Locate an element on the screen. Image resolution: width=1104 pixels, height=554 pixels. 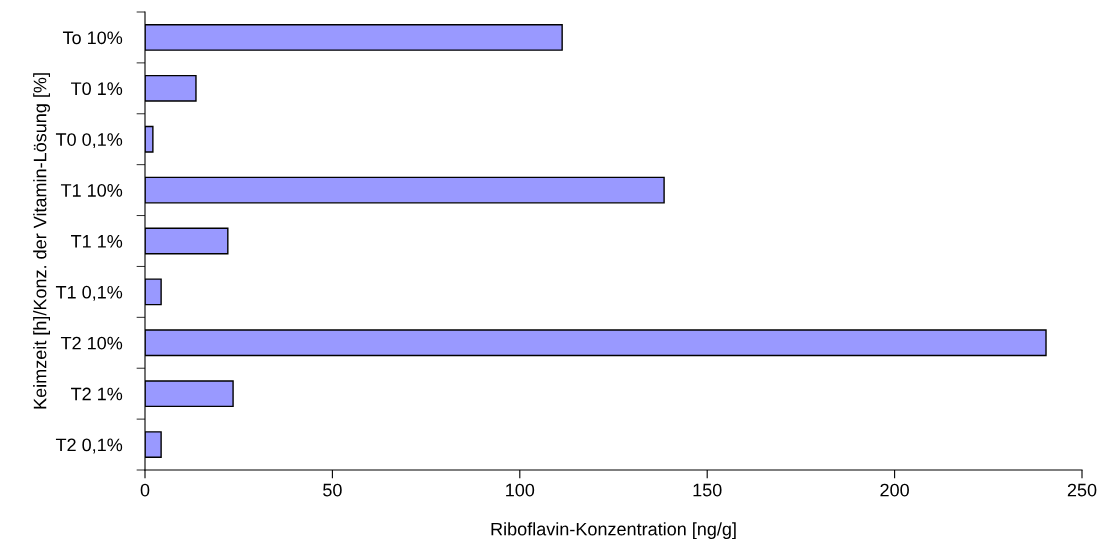
x-tick-label: 150 is located at coordinates (707, 490).